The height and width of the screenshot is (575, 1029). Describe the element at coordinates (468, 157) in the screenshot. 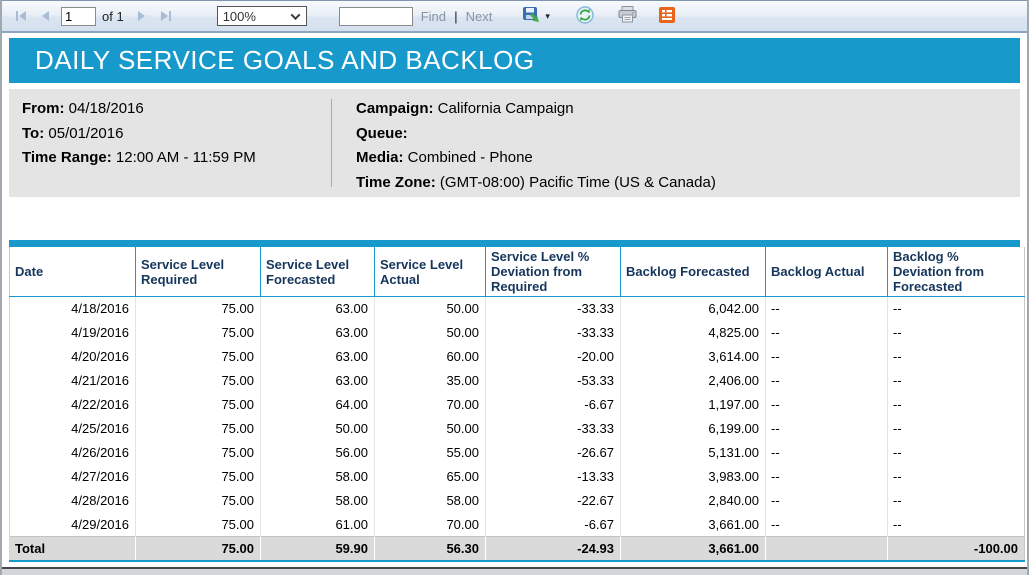

I see `parameter-value: Combined - Phone` at that location.